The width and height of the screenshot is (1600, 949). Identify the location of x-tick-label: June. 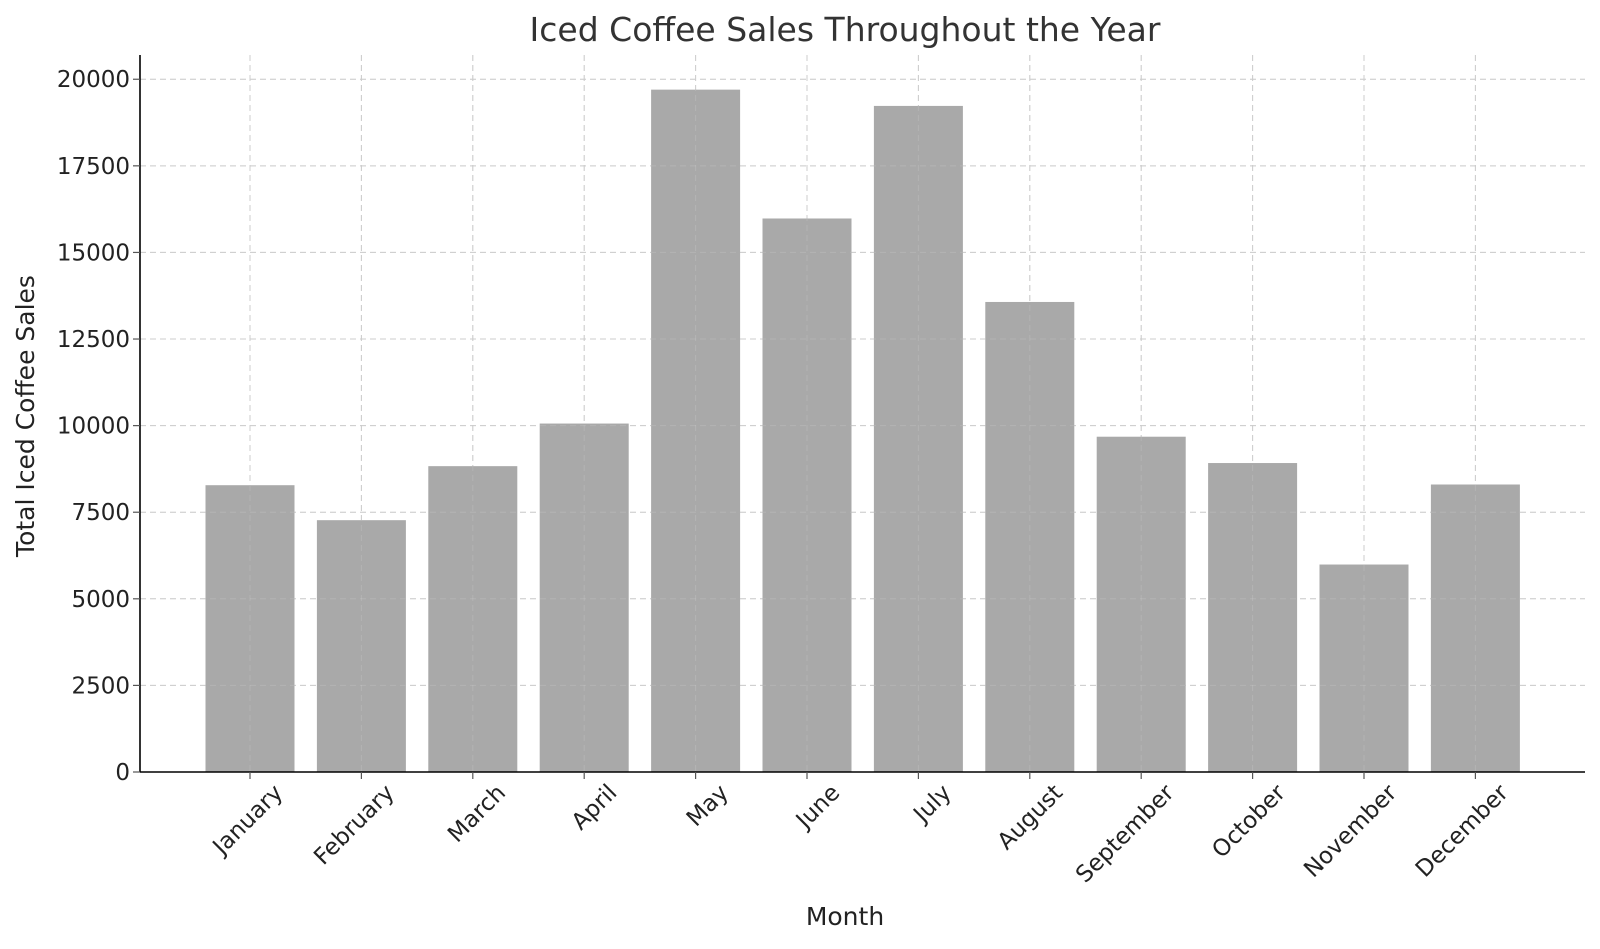
(817, 807).